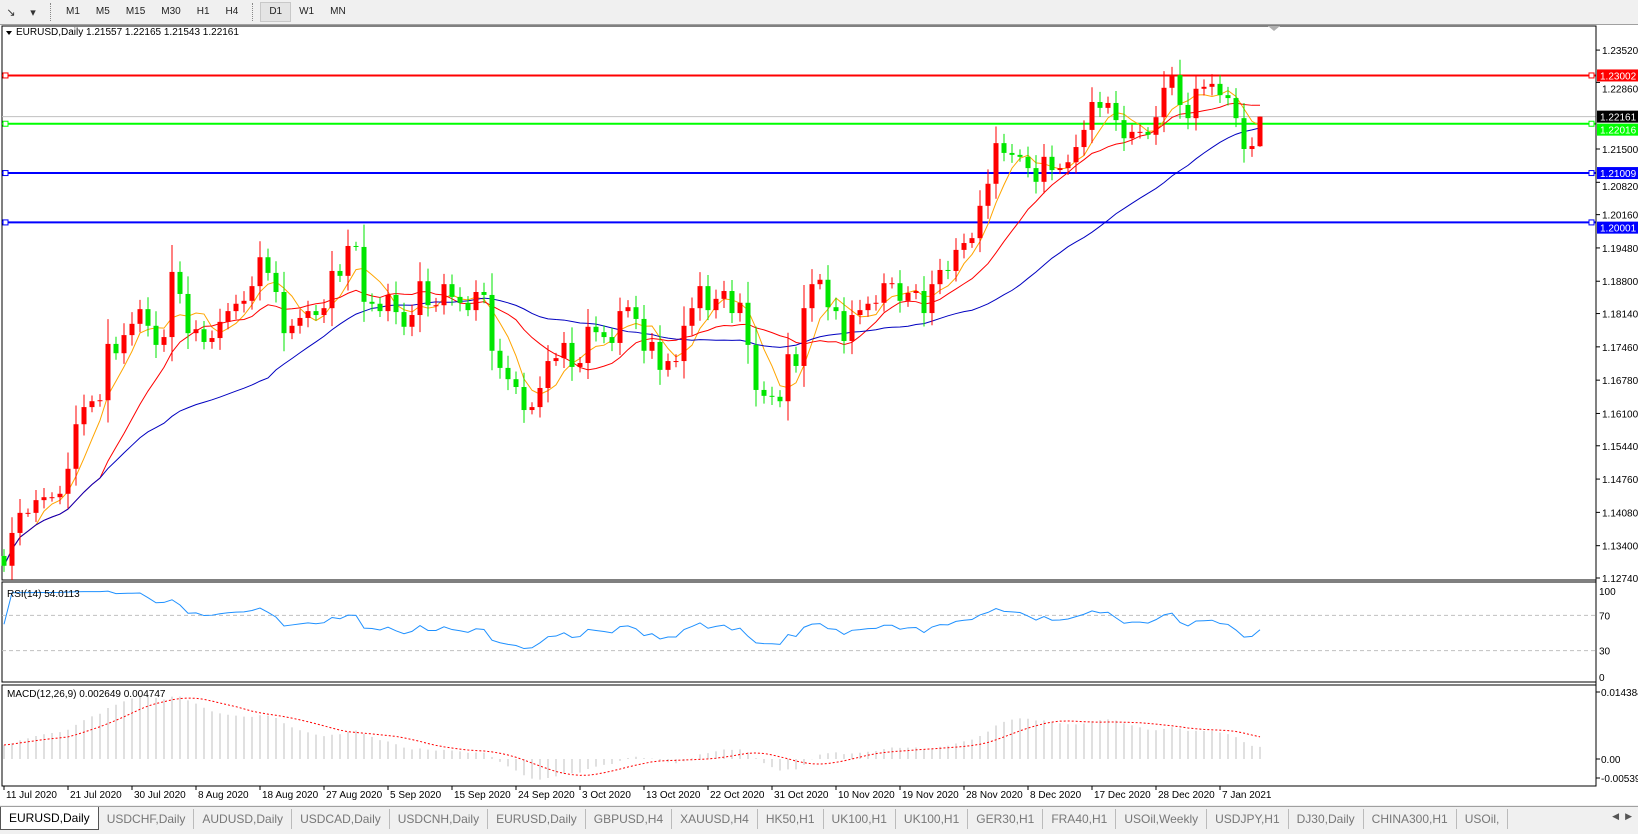  Describe the element at coordinates (994, 795) in the screenshot. I see `time-tick-label: 28 Nov 2020` at that location.